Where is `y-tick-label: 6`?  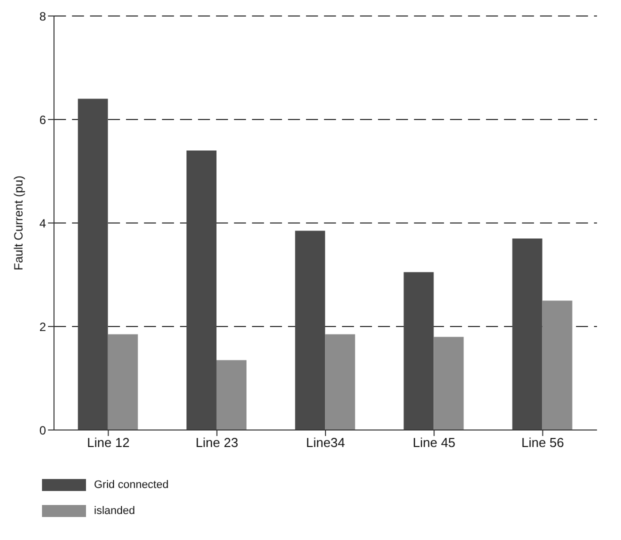
y-tick-label: 6 is located at coordinates (42, 119).